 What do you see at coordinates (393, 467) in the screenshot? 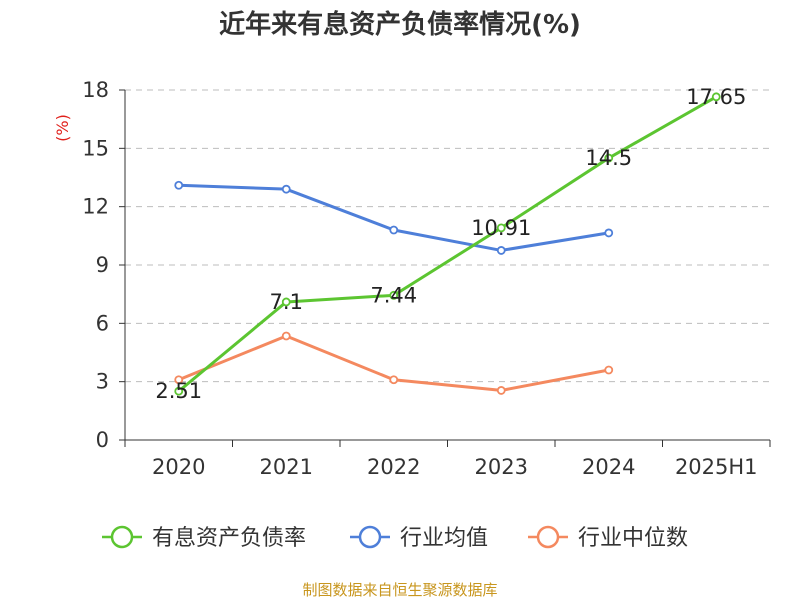
I see `x-tick-label: 2022` at bounding box center [393, 467].